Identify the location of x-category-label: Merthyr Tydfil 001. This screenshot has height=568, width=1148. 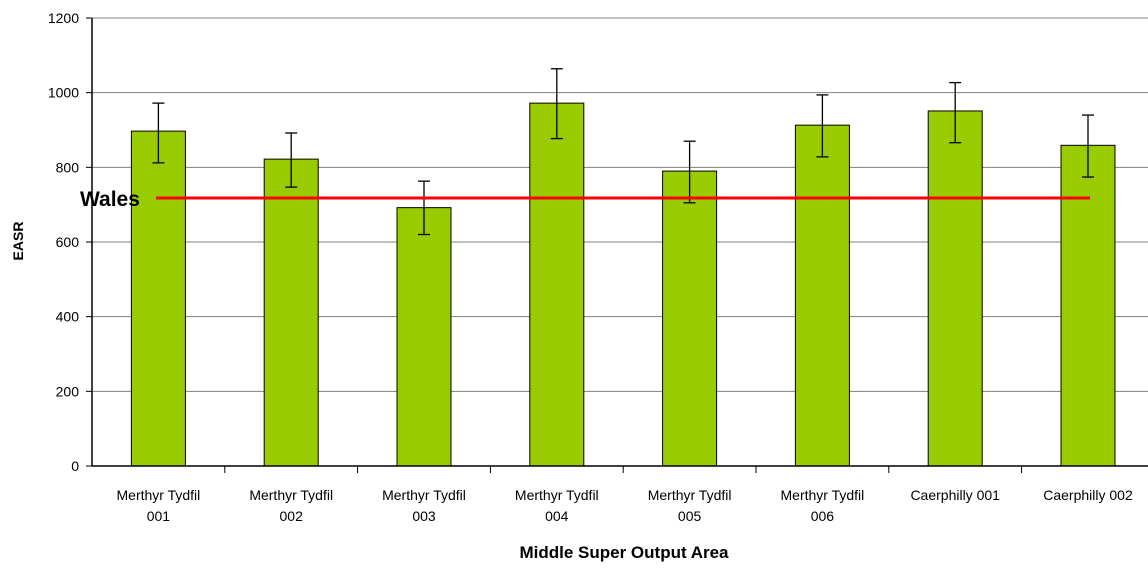
(159, 505).